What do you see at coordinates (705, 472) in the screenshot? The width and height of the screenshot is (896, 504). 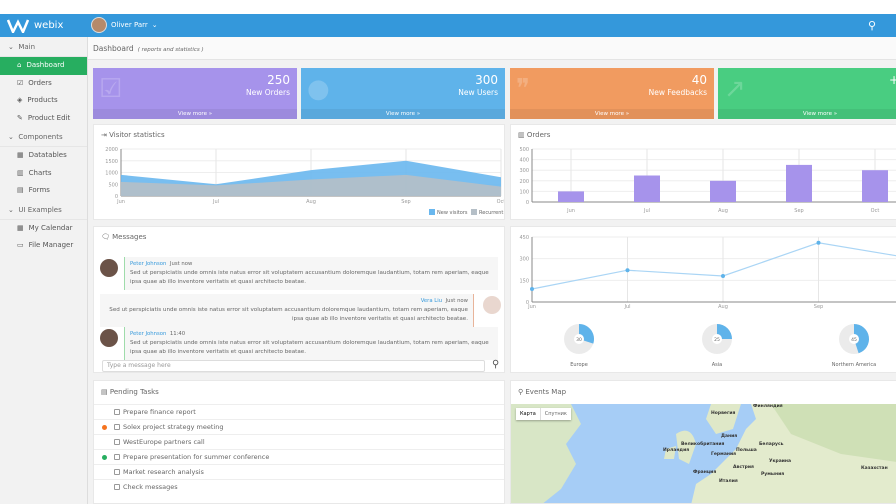 I see `map-label: Франция` at bounding box center [705, 472].